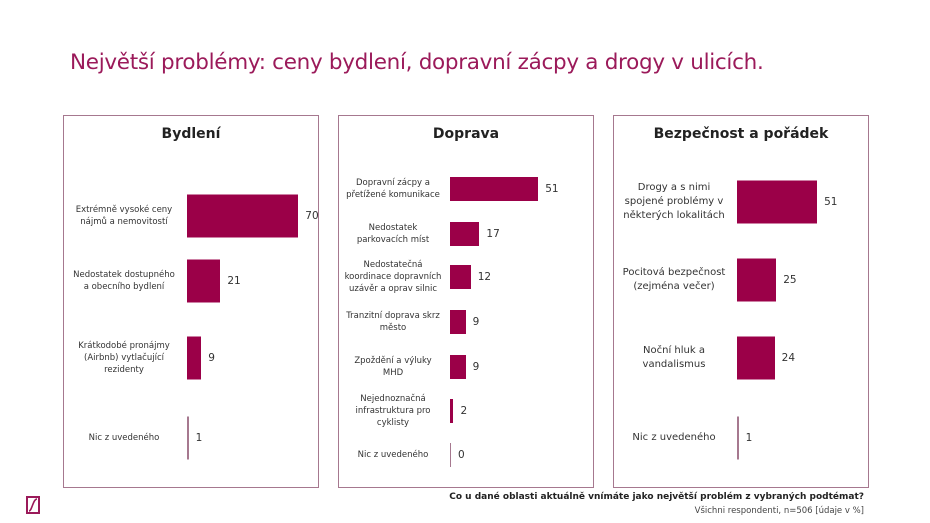  What do you see at coordinates (393, 322) in the screenshot?
I see `category-label: Tranzitní doprava skrz město` at bounding box center [393, 322].